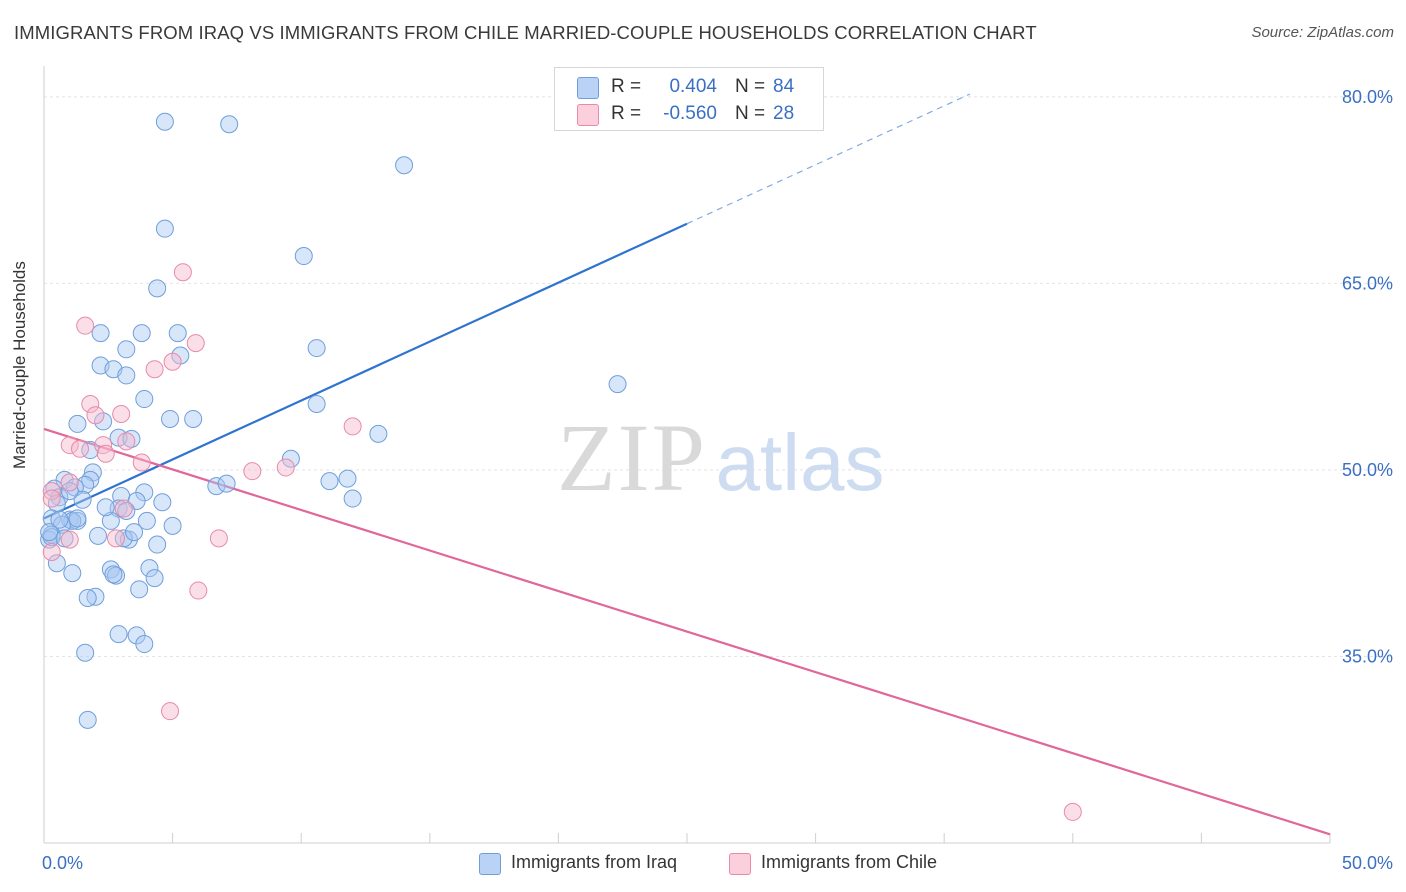 The width and height of the screenshot is (1406, 892). I want to click on stats-legend: R = 0.404 N = 84 R = -0.560 N = 28, so click(689, 99).